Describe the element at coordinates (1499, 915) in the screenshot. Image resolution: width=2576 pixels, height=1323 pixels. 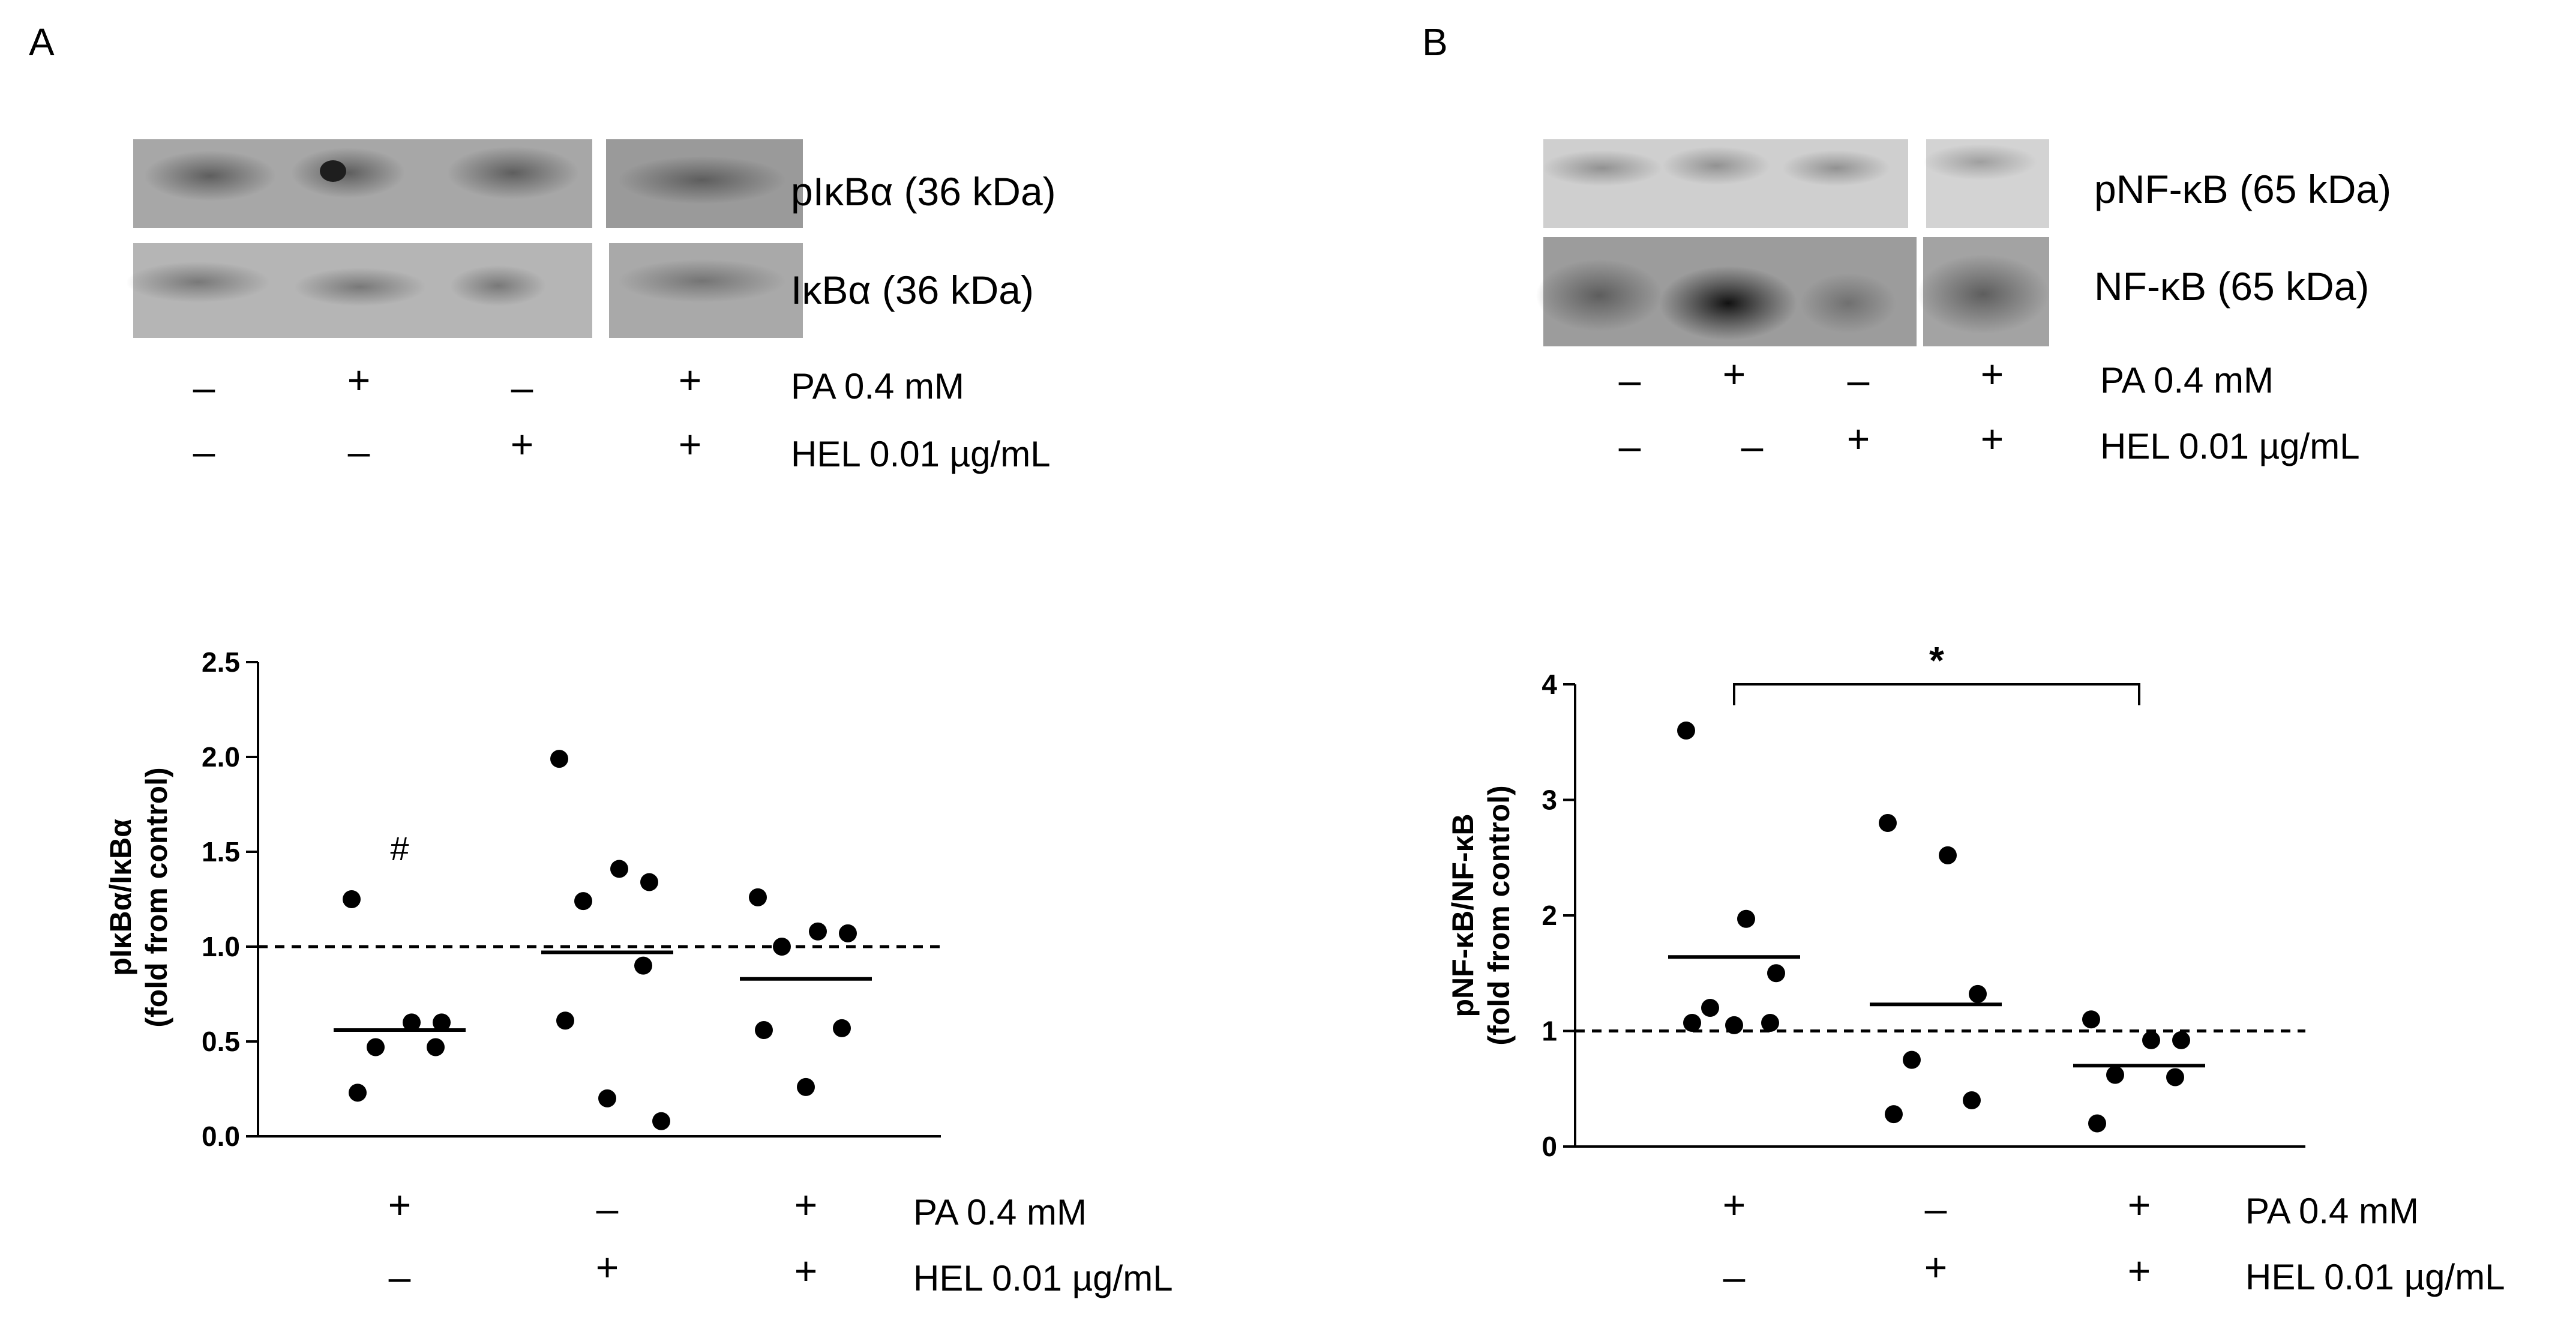
I see `y-axis-label-line: (fold from control)` at that location.